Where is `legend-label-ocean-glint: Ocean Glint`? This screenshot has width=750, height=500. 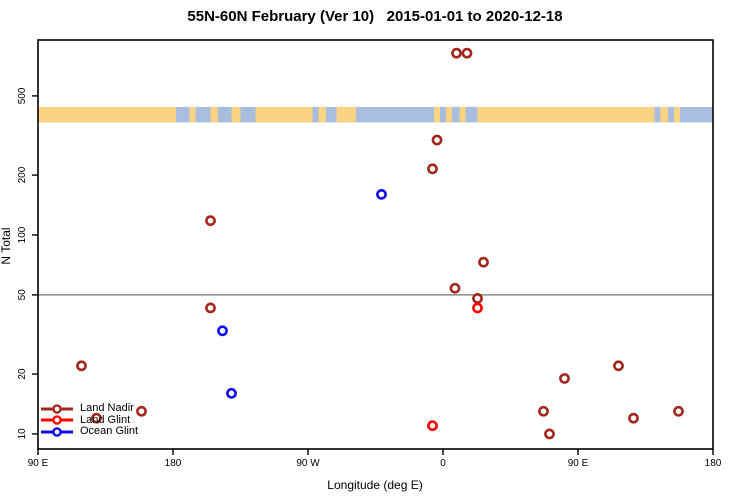
legend-label-ocean-glint: Ocean Glint is located at coordinates (109, 431).